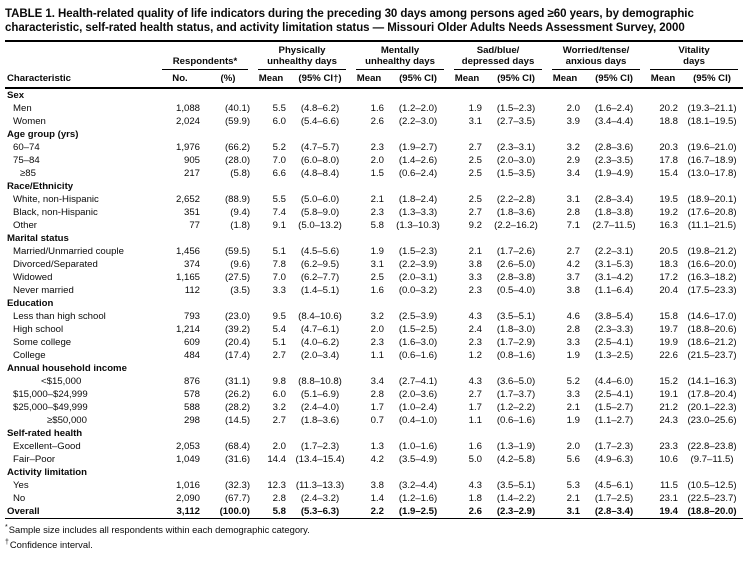  What do you see at coordinates (475, 485) in the screenshot?
I see `value-cell: 4.3` at bounding box center [475, 485].